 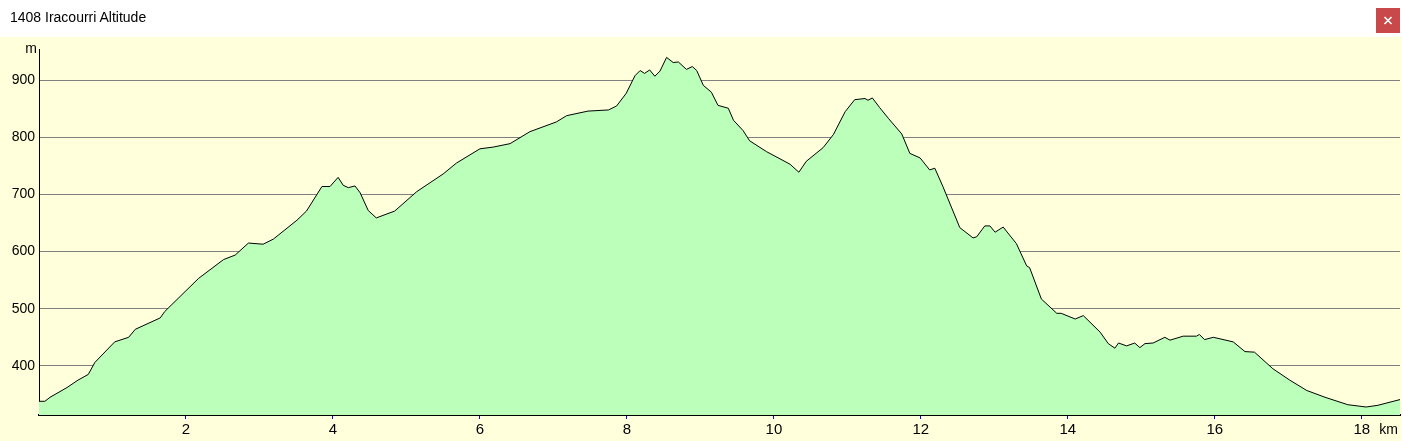 I want to click on y-tick-label: 500, so click(x=23, y=307).